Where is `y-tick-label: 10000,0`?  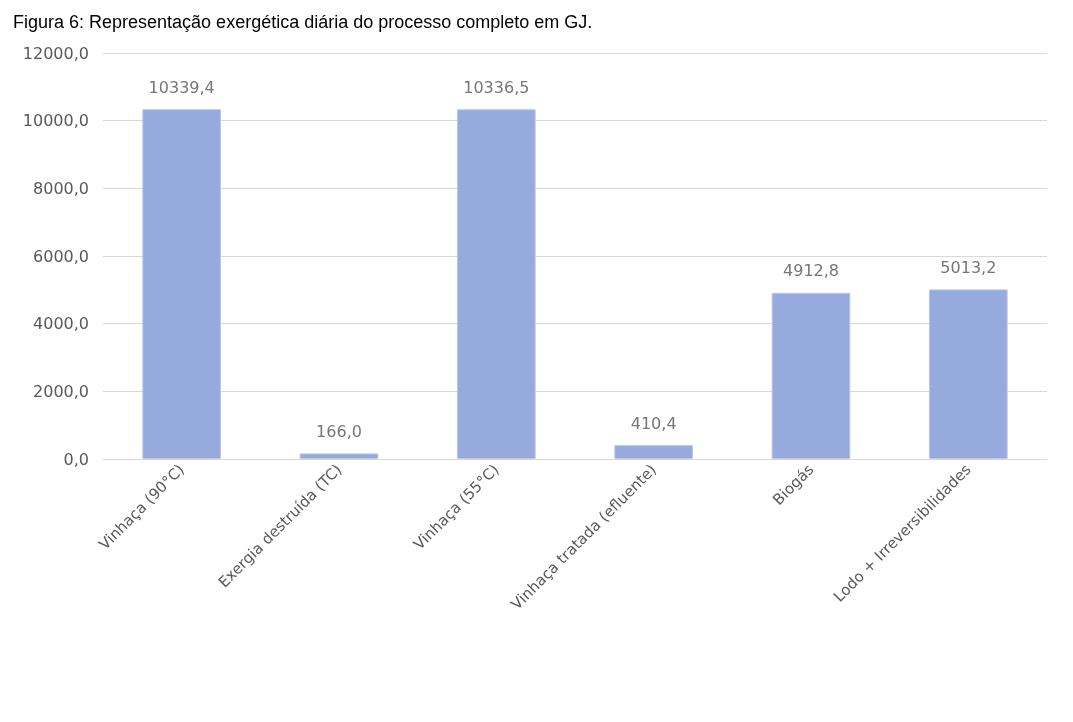 y-tick-label: 10000,0 is located at coordinates (55, 121).